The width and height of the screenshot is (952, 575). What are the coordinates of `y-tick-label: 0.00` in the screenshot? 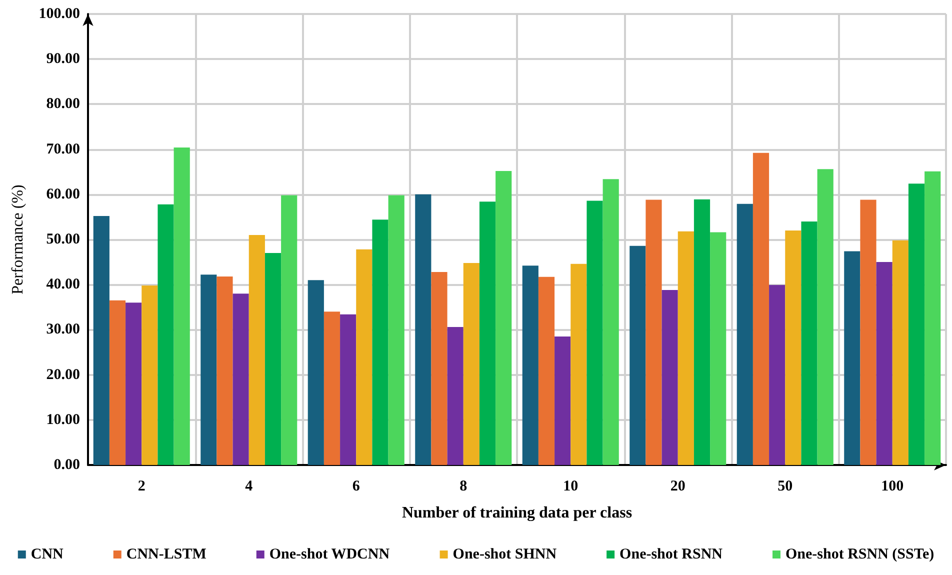 It's located at (67, 465).